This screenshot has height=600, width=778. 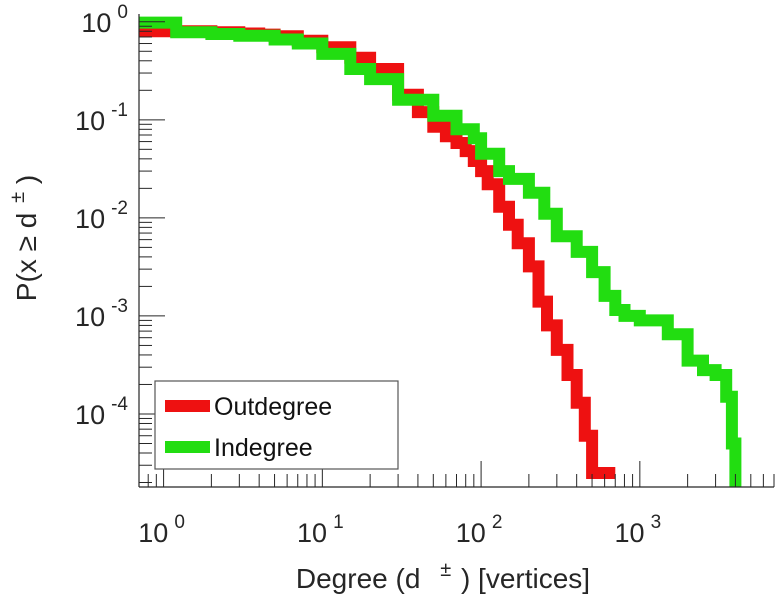 I want to click on y-tick-label: 10 -2, so click(x=101, y=216).